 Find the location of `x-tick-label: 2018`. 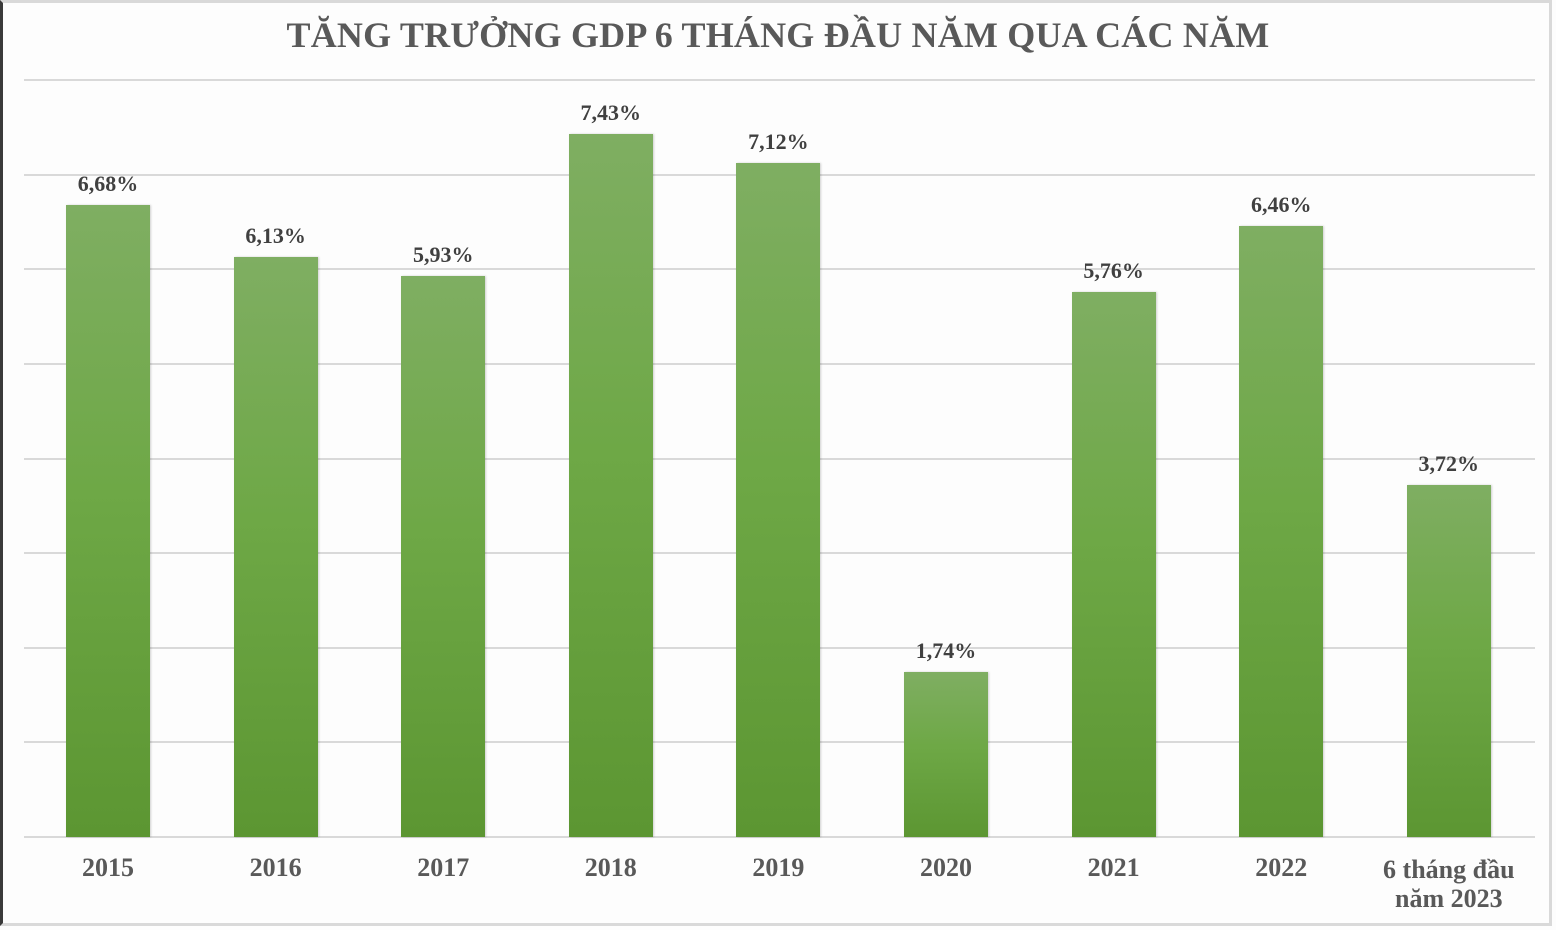

x-tick-label: 2018 is located at coordinates (610, 867).